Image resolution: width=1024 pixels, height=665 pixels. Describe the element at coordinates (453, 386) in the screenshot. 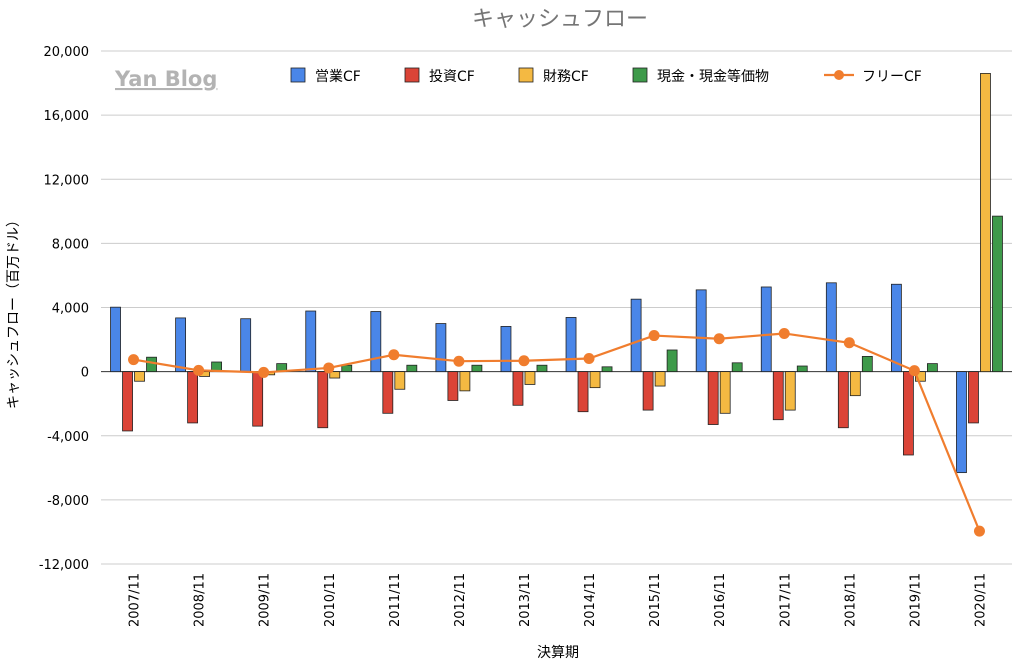

I see `bar-投資CF-2012/11` at that location.